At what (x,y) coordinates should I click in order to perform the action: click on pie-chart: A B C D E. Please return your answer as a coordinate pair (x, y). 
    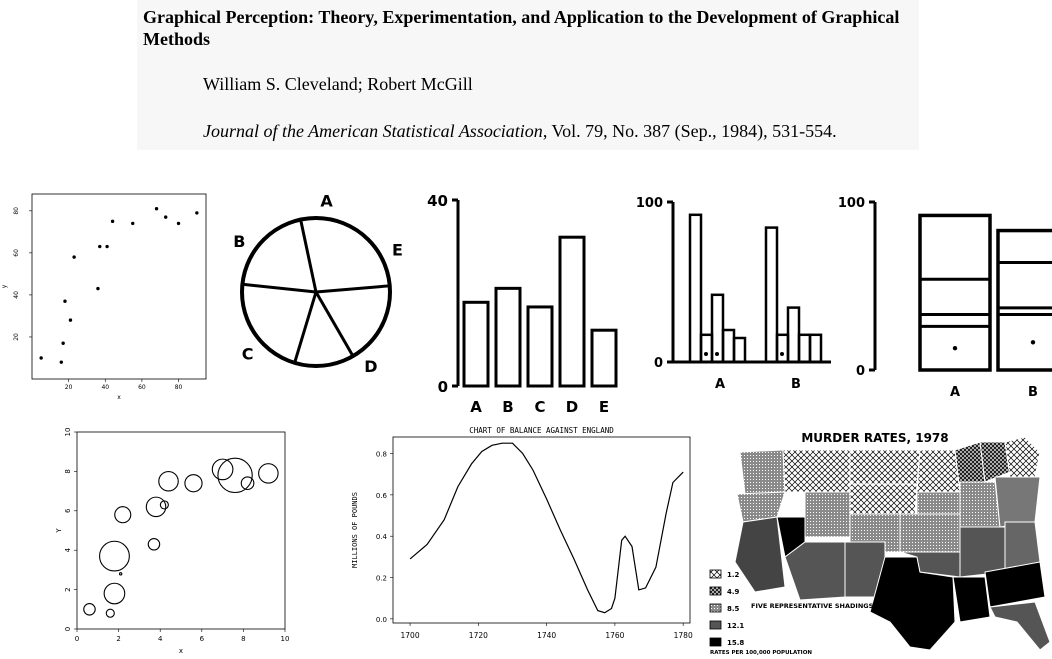
    Looking at the image, I should click on (318, 284).